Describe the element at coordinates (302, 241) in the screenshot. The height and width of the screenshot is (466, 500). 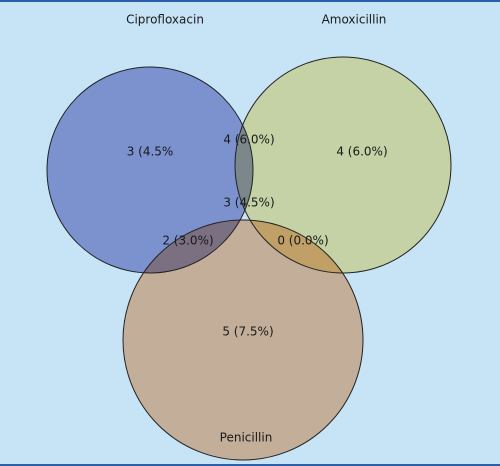
I see `region-label: 0 (0.0%)` at that location.